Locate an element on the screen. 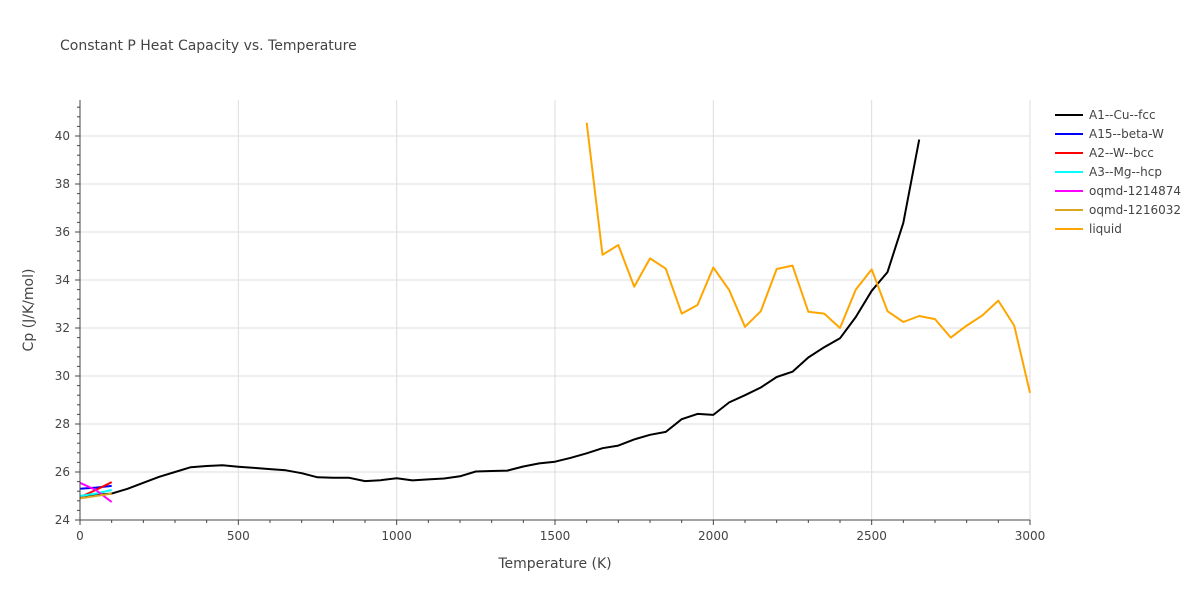 This screenshot has height=600, width=1200. legend-item-liquid: liquid is located at coordinates (1088, 229).